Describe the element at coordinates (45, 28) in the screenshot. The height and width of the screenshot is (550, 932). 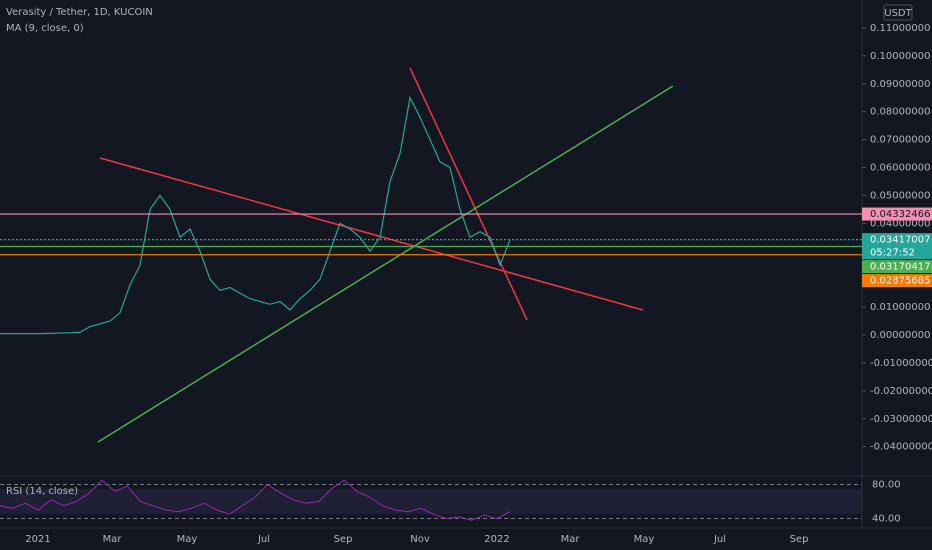
I see `ma-label: MA (9, close, 0)` at that location.